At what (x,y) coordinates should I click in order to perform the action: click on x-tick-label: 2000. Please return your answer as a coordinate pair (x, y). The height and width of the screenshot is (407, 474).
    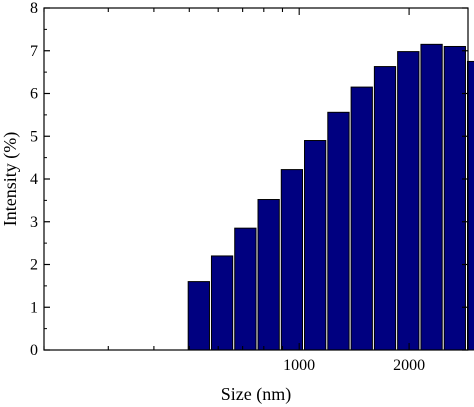
    Looking at the image, I should click on (409, 365).